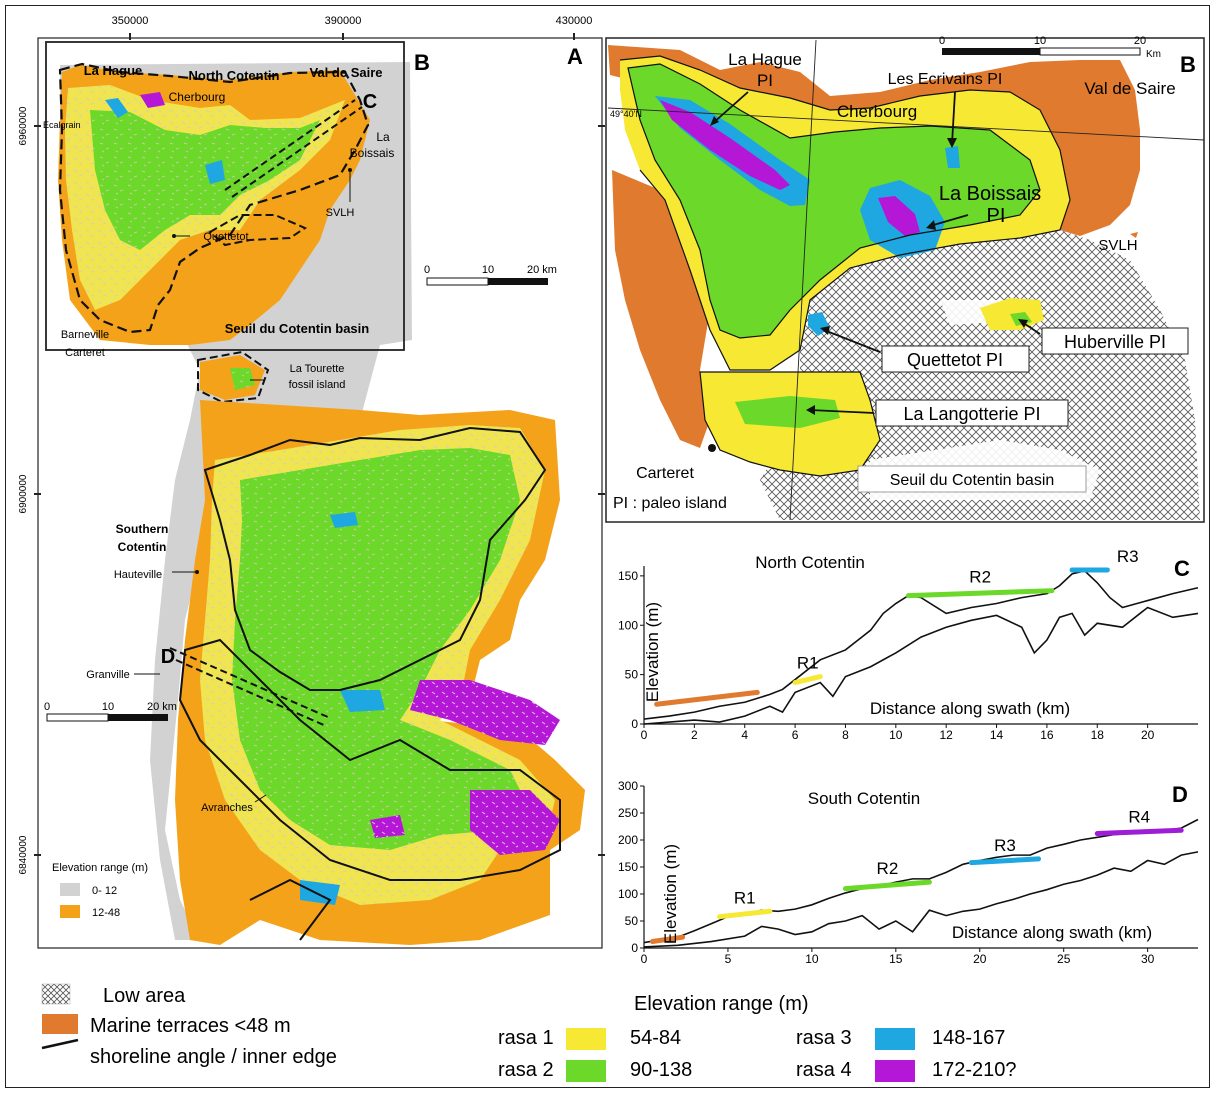  Describe the element at coordinates (422, 62) in the screenshot. I see `inset-b-letter: B` at that location.